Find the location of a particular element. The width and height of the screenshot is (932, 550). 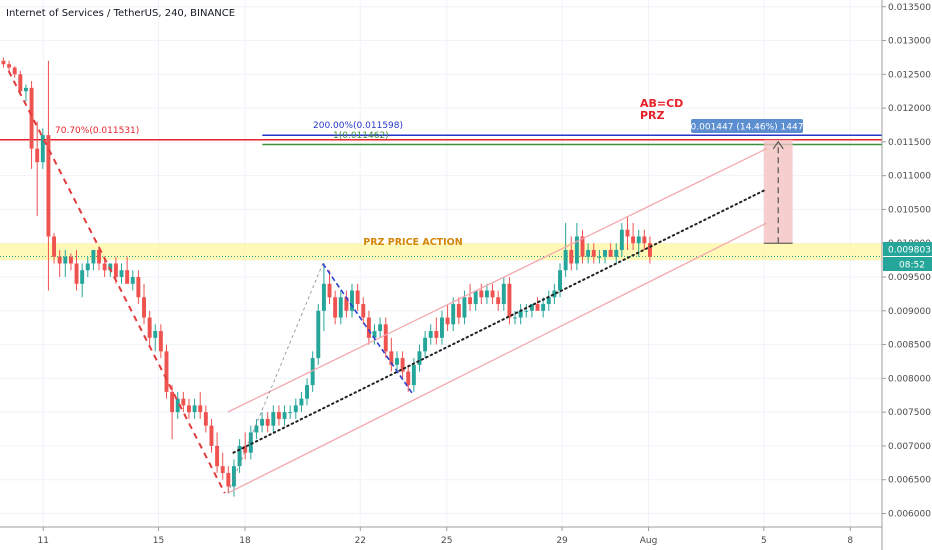

last-price-box is located at coordinates (907, 249).